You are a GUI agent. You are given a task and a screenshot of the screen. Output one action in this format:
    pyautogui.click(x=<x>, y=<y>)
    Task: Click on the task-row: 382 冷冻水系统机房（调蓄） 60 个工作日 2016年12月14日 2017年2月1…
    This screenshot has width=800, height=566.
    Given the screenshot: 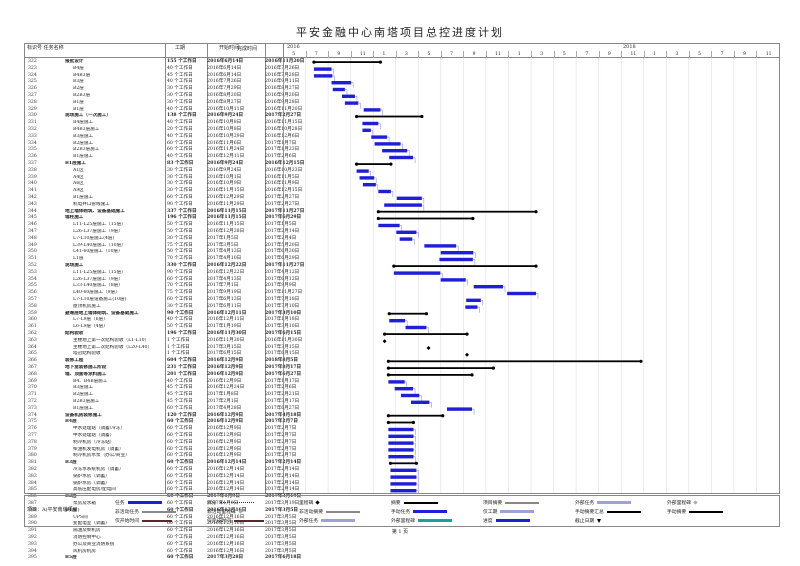 What is the action you would take?
    pyautogui.click(x=402, y=470)
    